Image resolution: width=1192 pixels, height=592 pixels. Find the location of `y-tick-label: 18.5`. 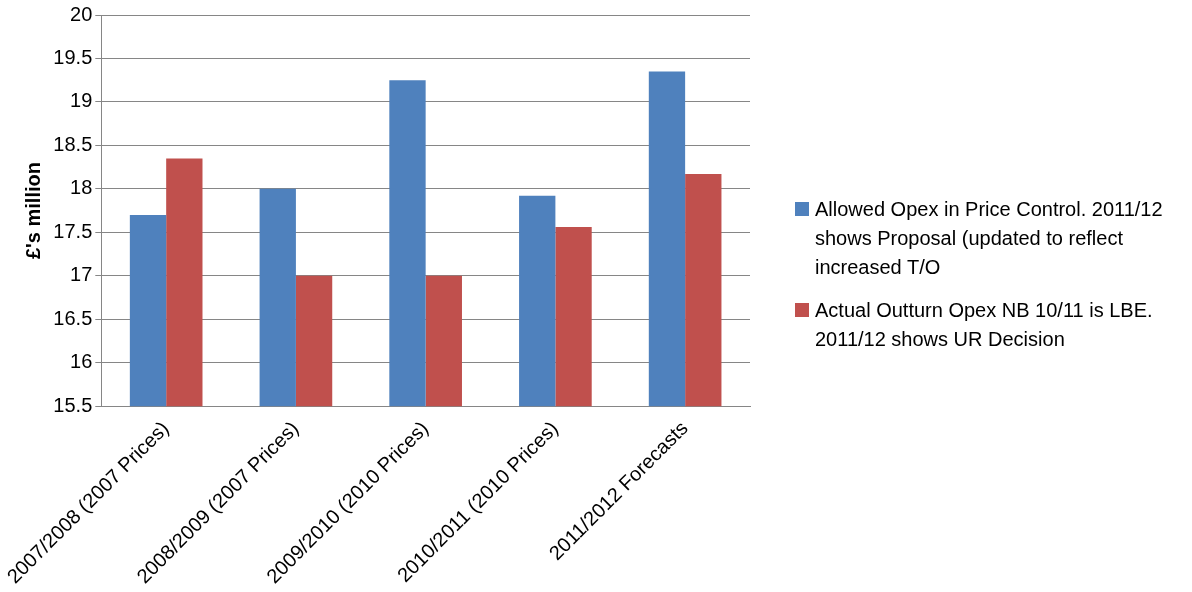

y-tick-label: 18.5 is located at coordinates (73, 143).